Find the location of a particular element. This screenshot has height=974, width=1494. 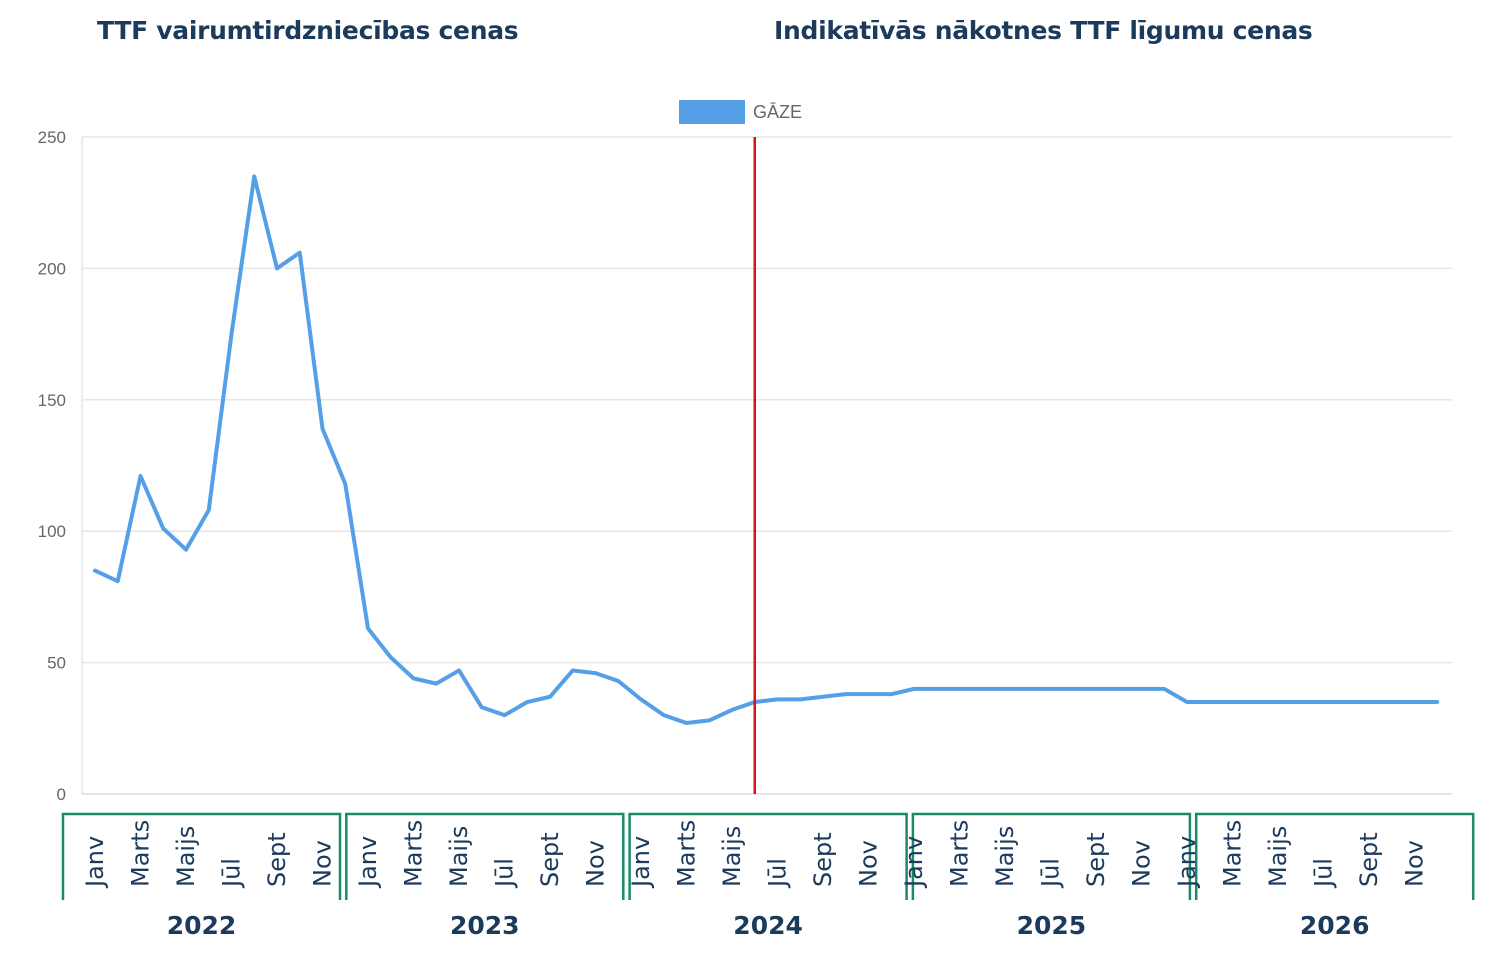

y-tick-label: 200 is located at coordinates (52, 268).